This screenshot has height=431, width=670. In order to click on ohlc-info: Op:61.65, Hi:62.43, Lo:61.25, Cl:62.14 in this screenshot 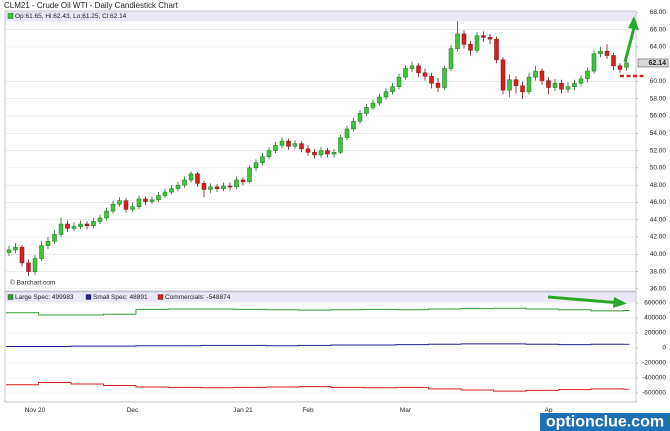, I will do `click(71, 16)`.